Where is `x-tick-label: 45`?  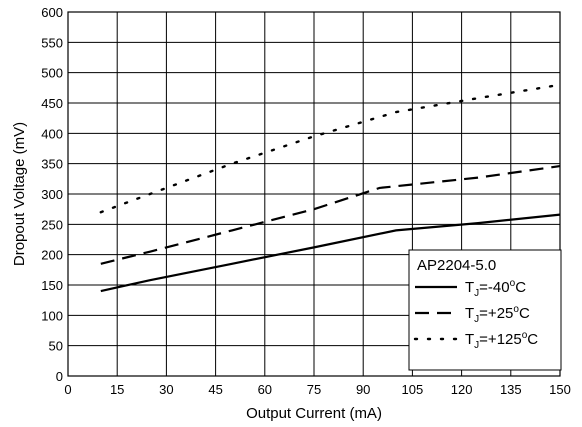 x-tick-label: 45 is located at coordinates (215, 389).